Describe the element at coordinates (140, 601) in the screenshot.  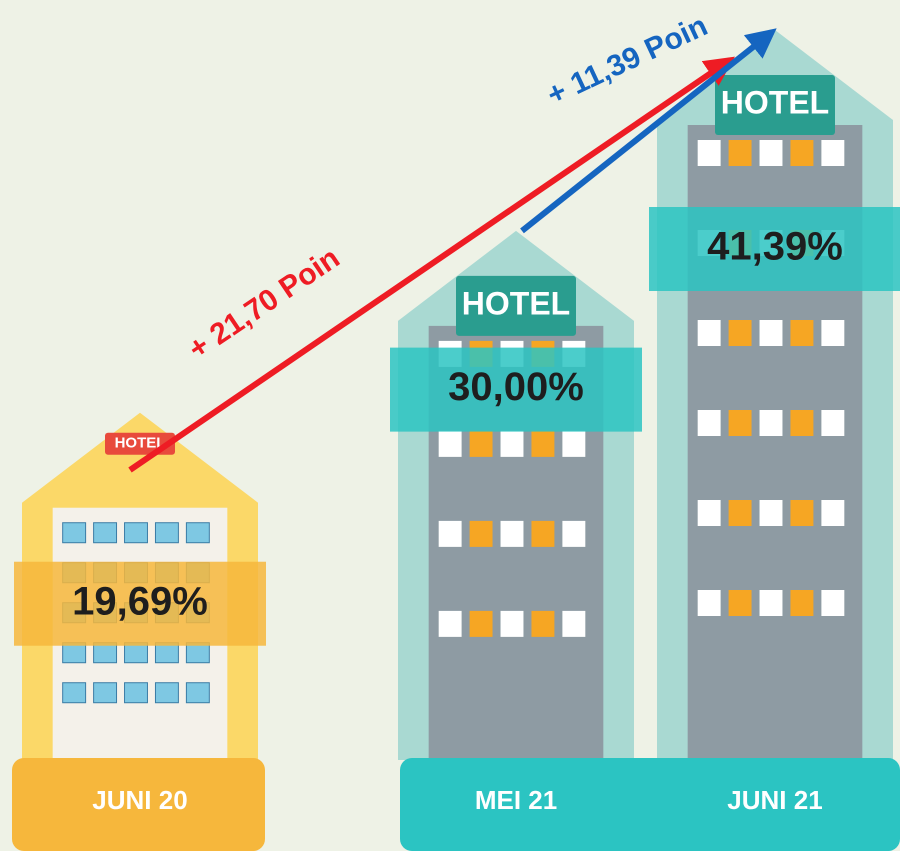
I see `value-label: 19,69%` at that location.